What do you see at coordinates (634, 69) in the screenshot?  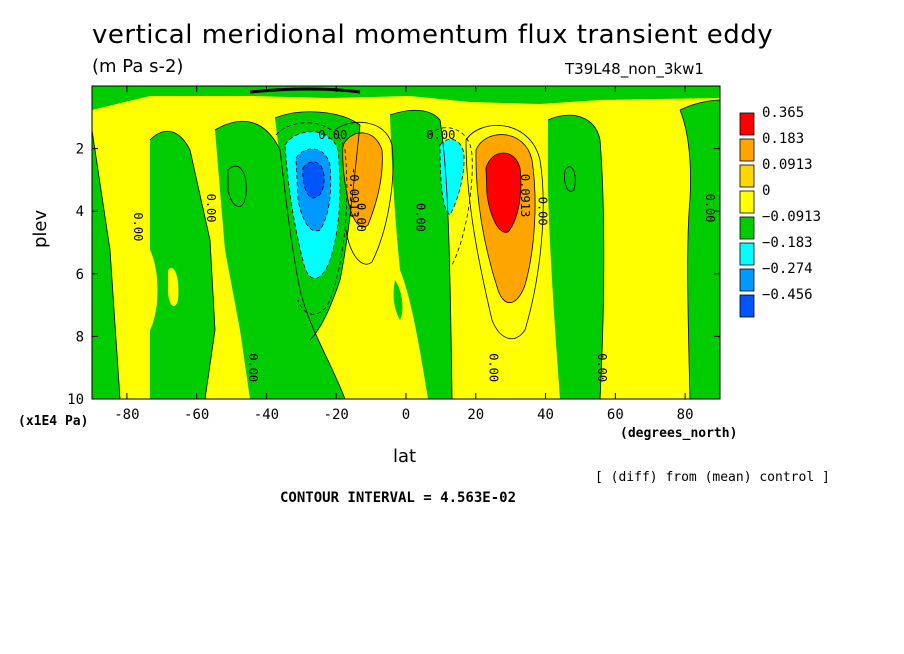 I see `experiment-label: T39L48_non_3kw1` at bounding box center [634, 69].